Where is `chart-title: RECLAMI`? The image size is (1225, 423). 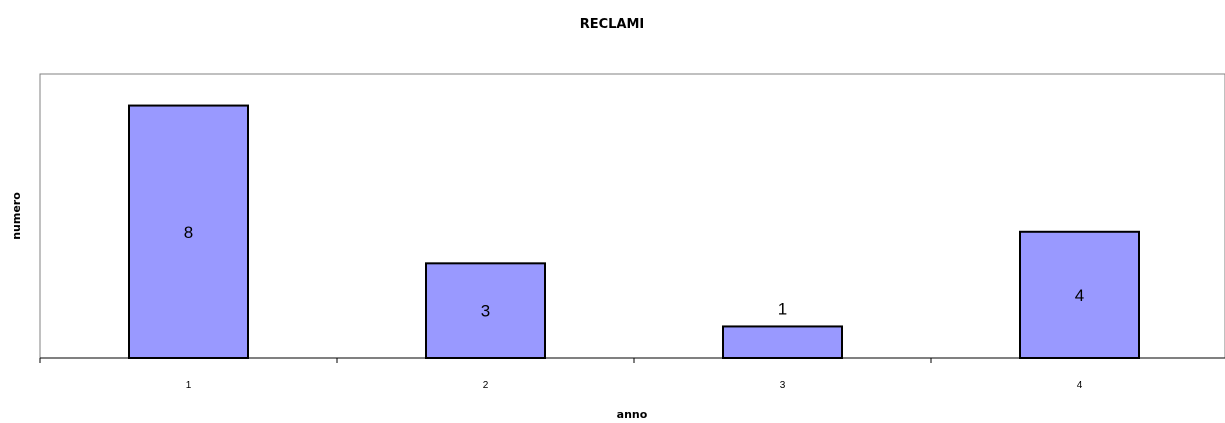
chart-title: RECLAMI is located at coordinates (612, 24).